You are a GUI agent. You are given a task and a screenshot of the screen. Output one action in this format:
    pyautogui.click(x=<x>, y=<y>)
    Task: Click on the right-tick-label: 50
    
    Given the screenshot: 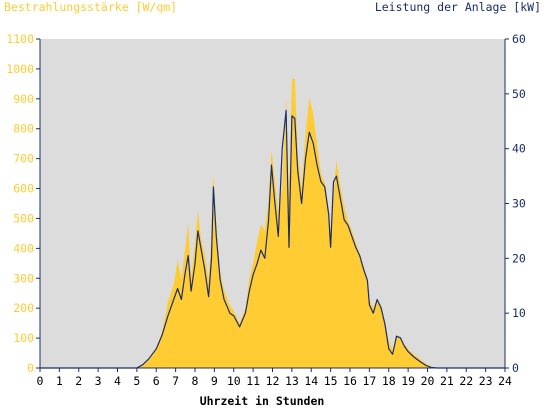 What is the action you would take?
    pyautogui.click(x=519, y=94)
    